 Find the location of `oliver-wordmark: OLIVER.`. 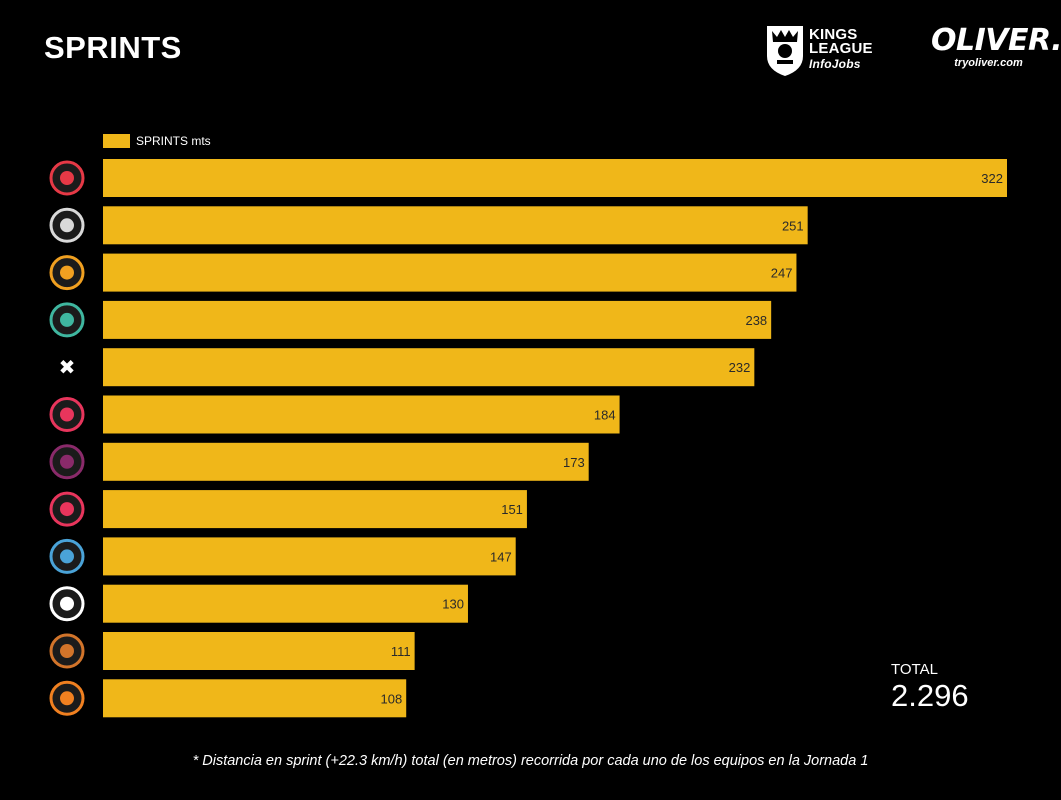

oliver-wordmark: OLIVER. is located at coordinates (996, 40).